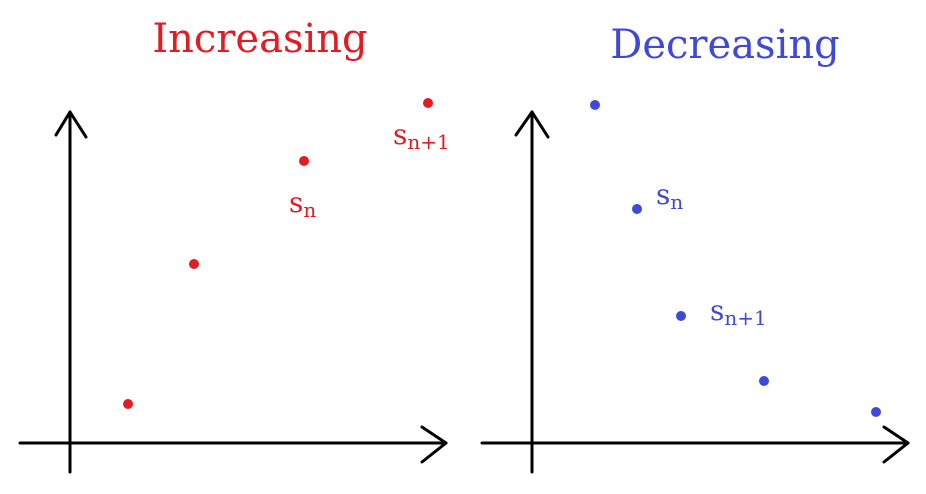 Image resolution: width=926 pixels, height=494 pixels. I want to click on decreasing-label-sn-base: s, so click(663, 194).